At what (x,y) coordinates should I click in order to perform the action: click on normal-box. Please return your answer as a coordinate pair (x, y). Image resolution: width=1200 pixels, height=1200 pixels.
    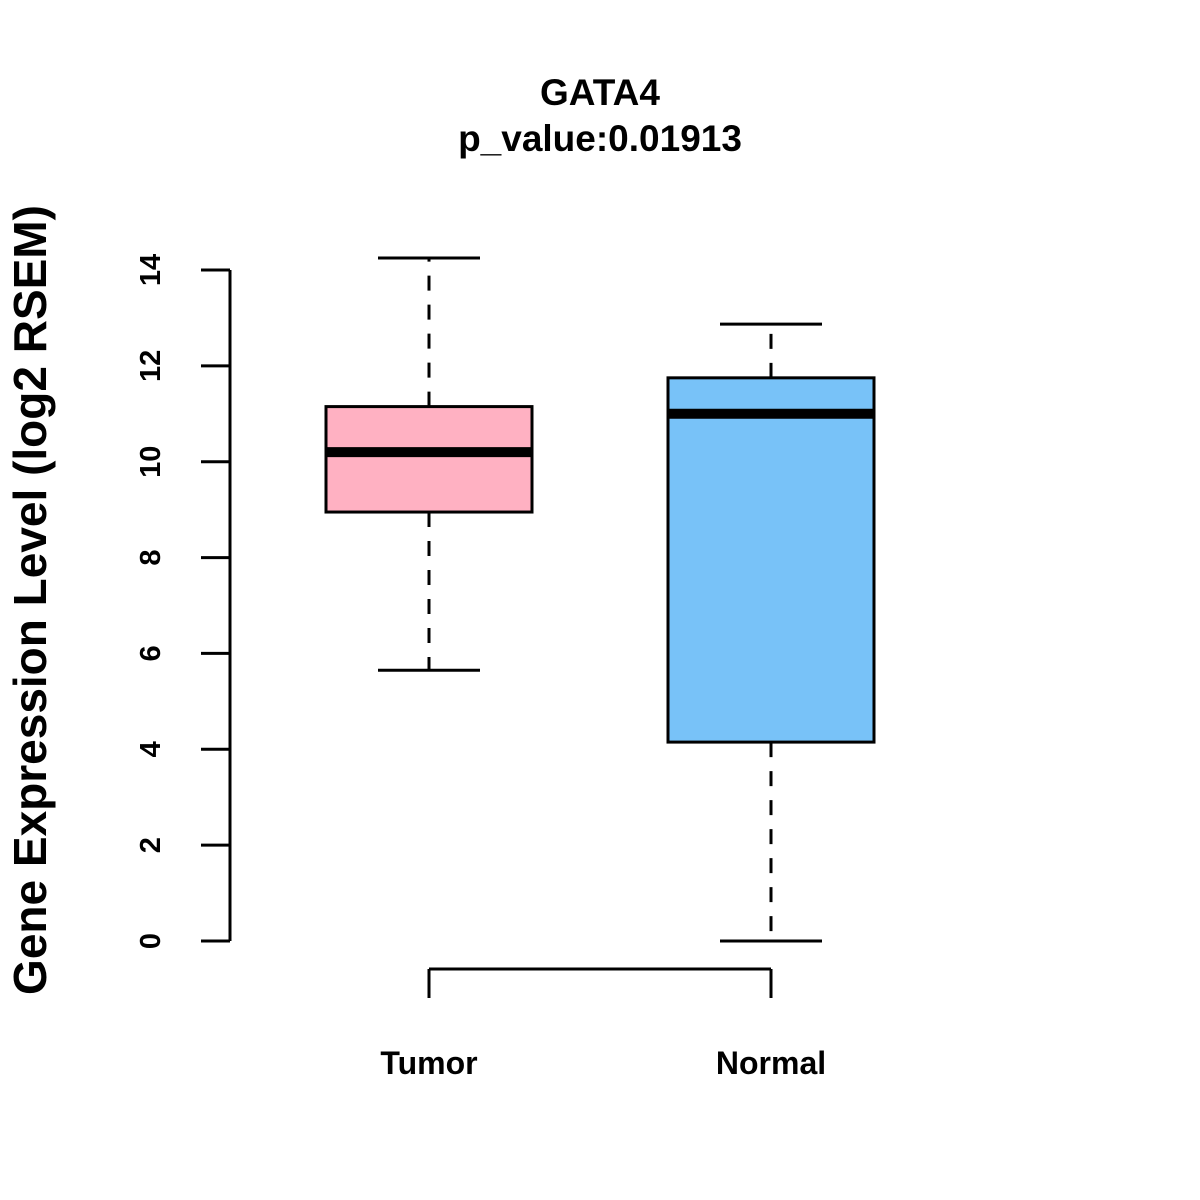
    Looking at the image, I should click on (771, 560).